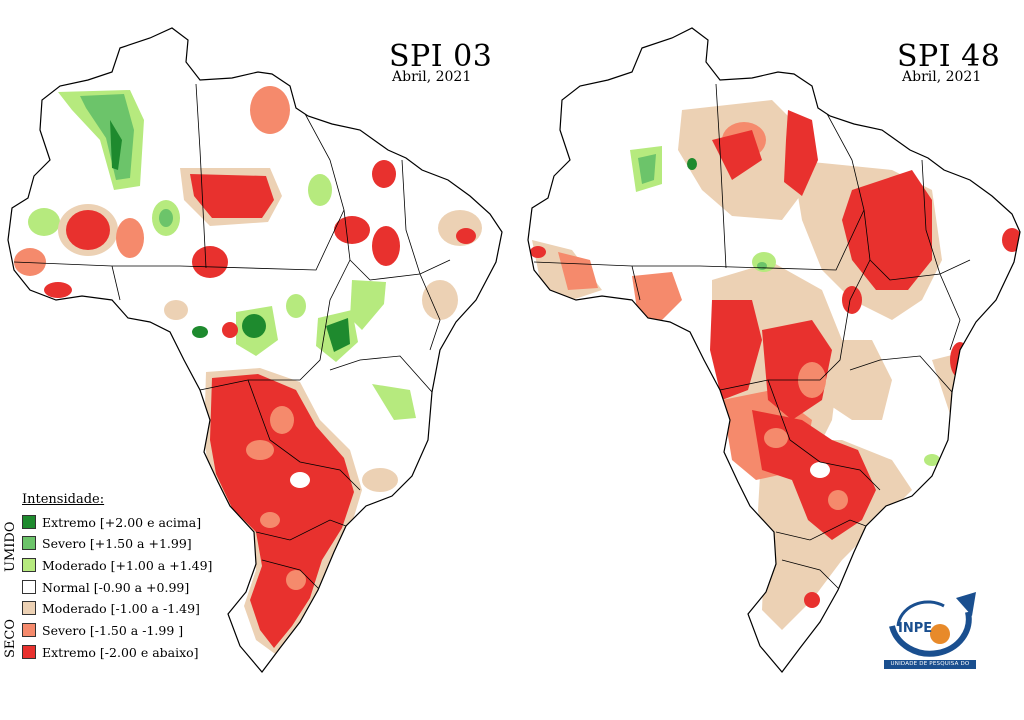 This screenshot has height=720, width=1024. Describe the element at coordinates (120, 652) in the screenshot. I see `legend-label: Extremo [-2.00 e abaixo]` at that location.